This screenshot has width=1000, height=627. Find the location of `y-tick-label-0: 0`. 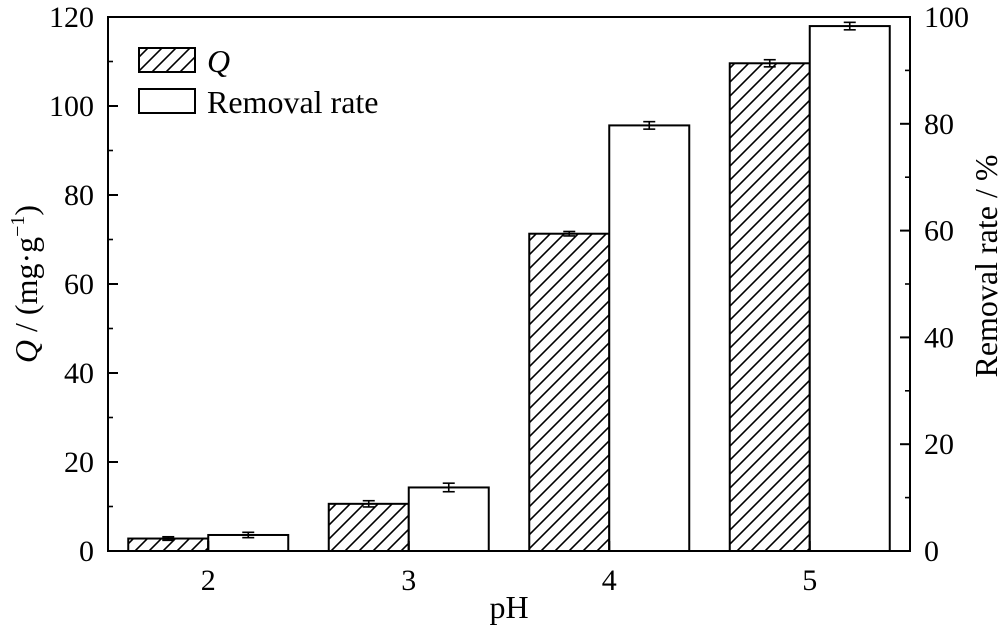

y-tick-label-0: 0 is located at coordinates (86, 551).